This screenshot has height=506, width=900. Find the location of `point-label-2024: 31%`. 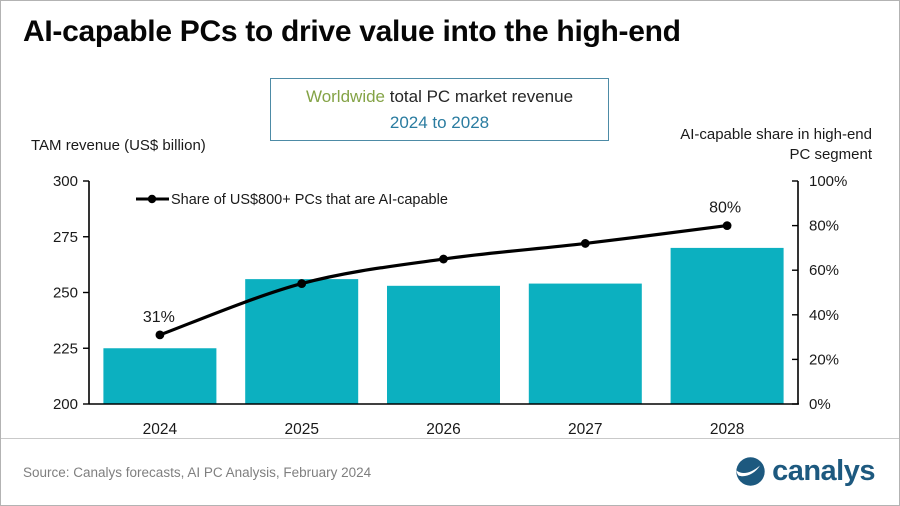

point-label-2024: 31% is located at coordinates (159, 317).